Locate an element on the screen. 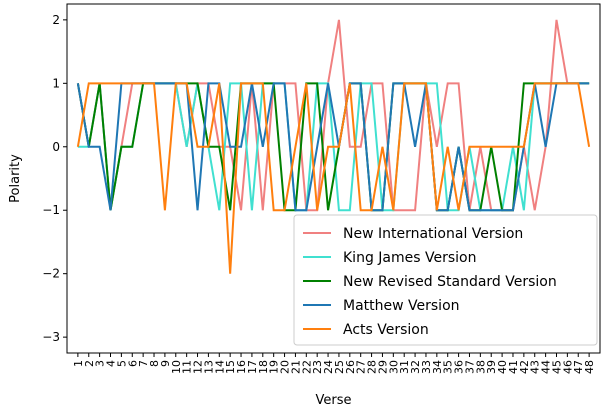 The width and height of the screenshot is (603, 410). x-tick-label: 28 is located at coordinates (372, 367).